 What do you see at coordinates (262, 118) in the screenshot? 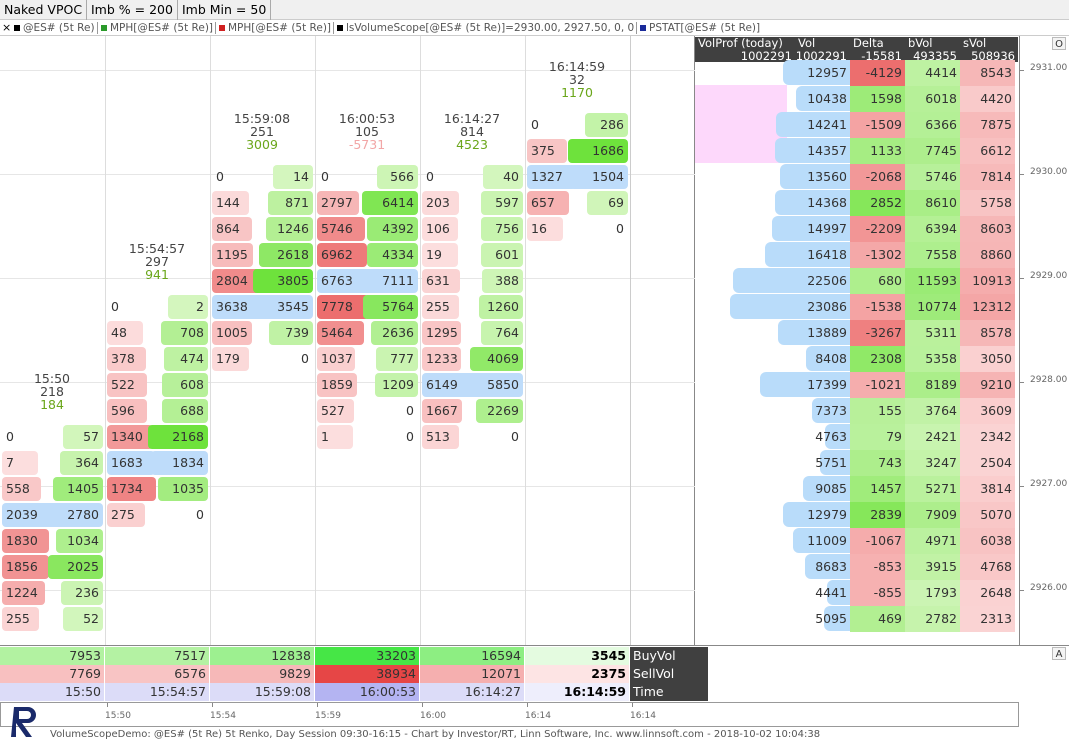
I see `bar-time: 15:59:08` at bounding box center [262, 118].